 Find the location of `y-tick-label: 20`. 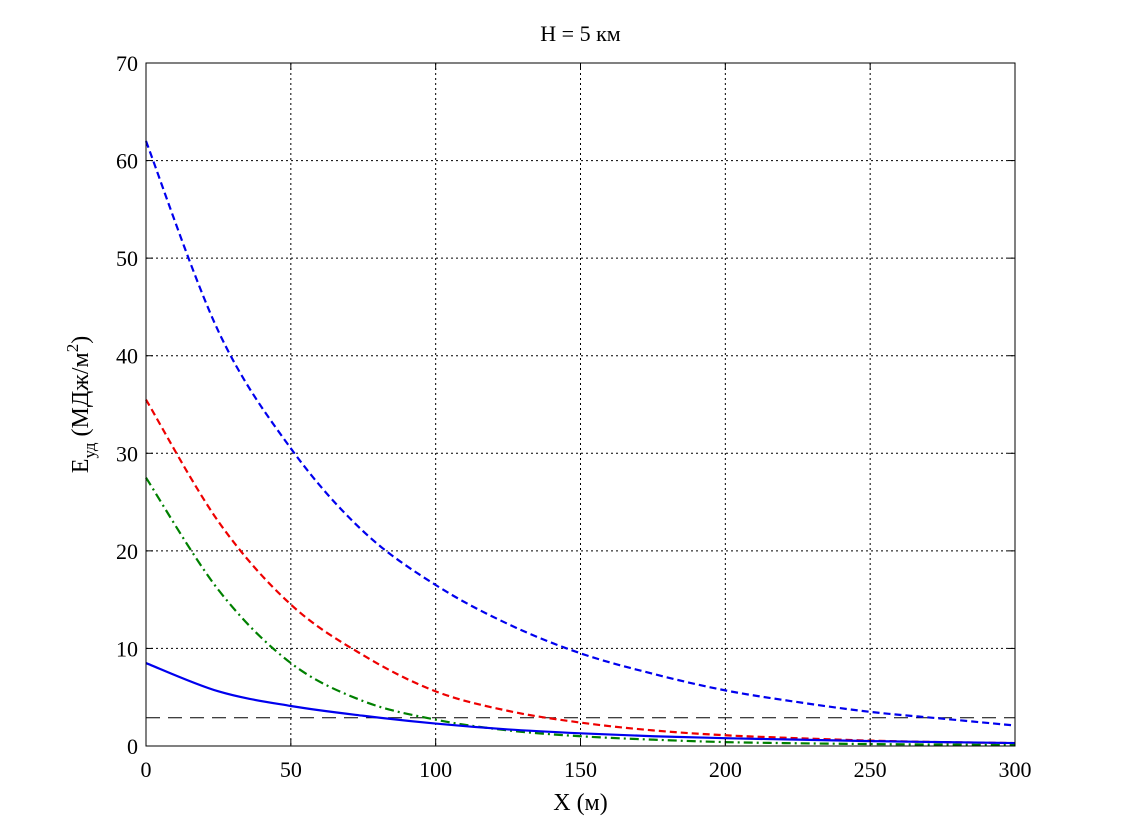

y-tick-label: 20 is located at coordinates (127, 551).